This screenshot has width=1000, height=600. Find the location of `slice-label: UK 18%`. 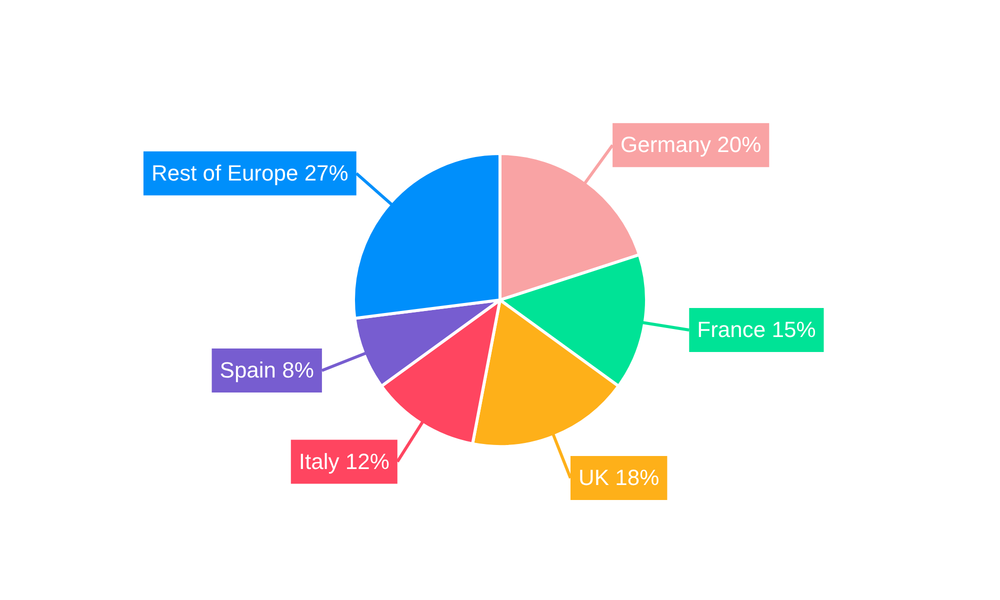

slice-label: UK 18% is located at coordinates (619, 477).